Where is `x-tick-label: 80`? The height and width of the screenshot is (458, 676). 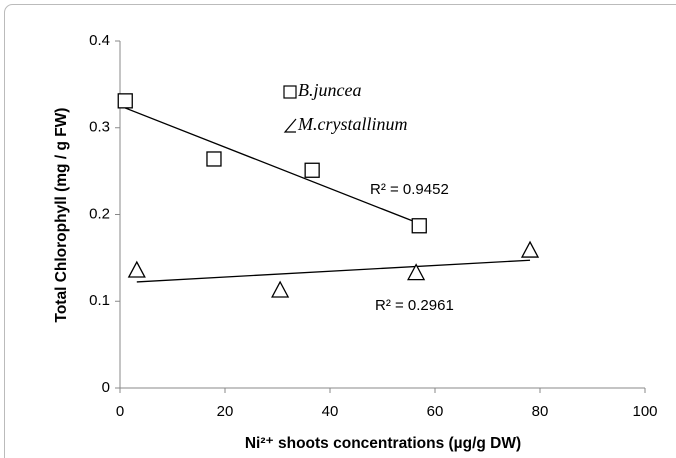
x-tick-label: 80 is located at coordinates (540, 411).